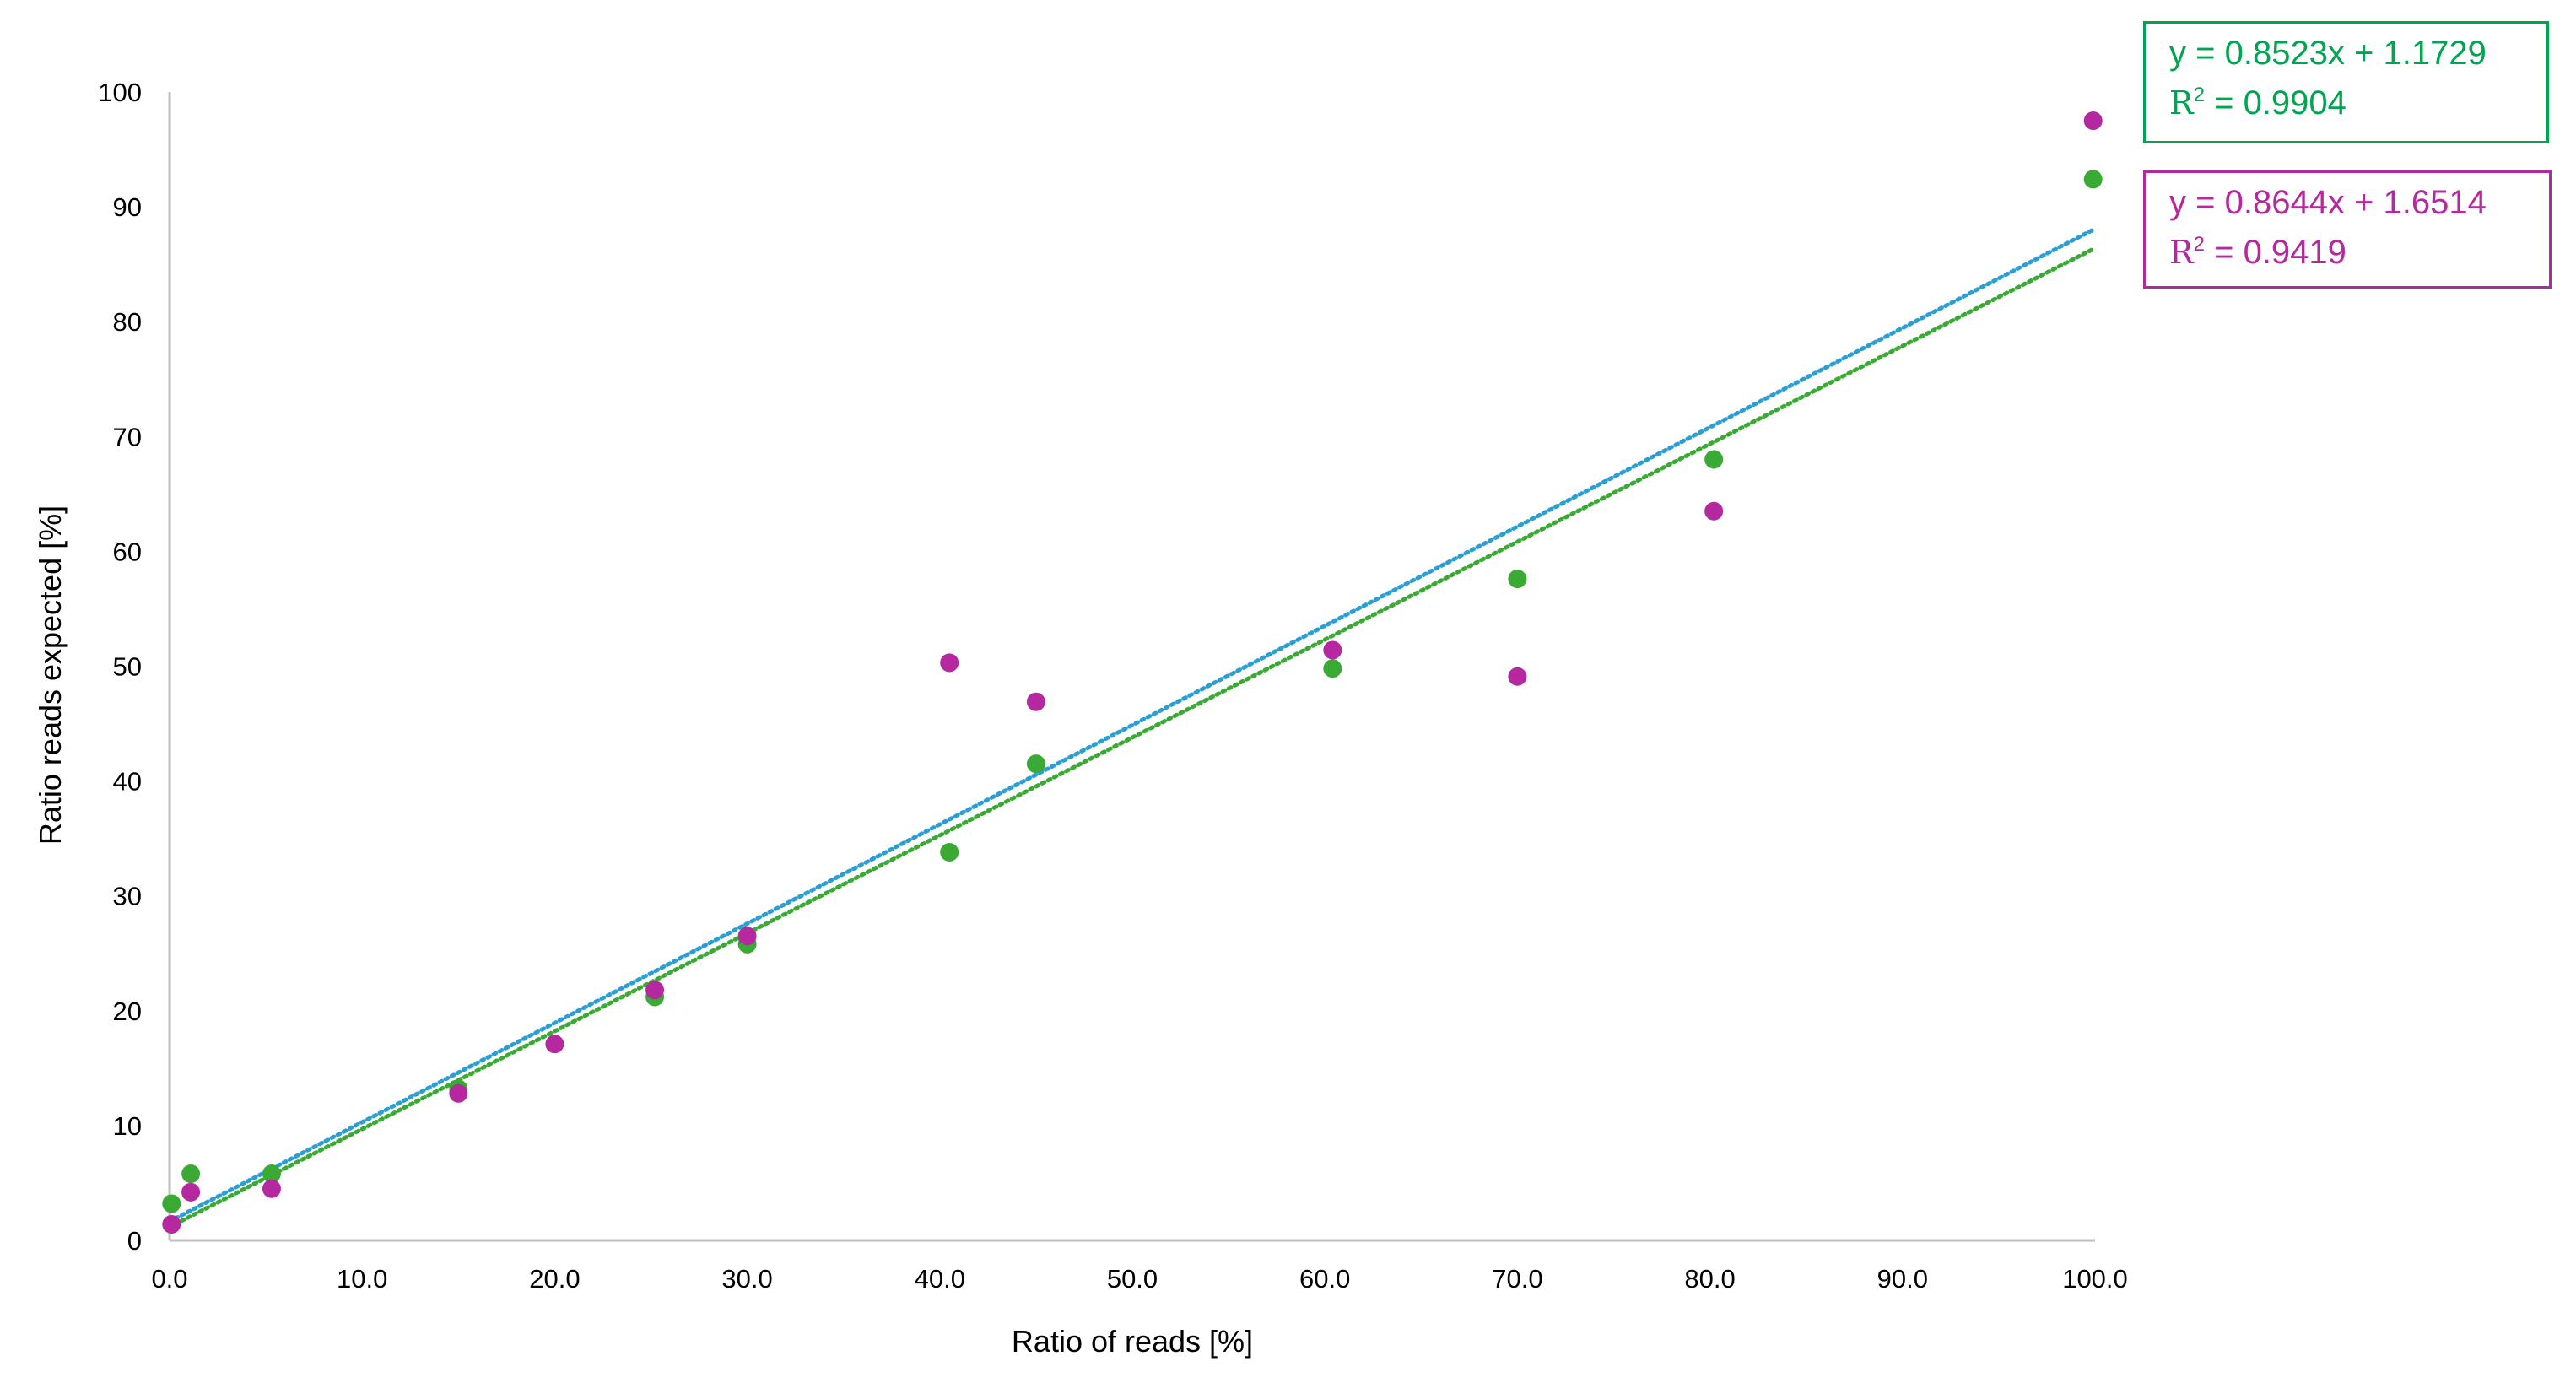 This screenshot has height=1383, width=2576. What do you see at coordinates (120, 92) in the screenshot?
I see `y-tick-label: 100` at bounding box center [120, 92].